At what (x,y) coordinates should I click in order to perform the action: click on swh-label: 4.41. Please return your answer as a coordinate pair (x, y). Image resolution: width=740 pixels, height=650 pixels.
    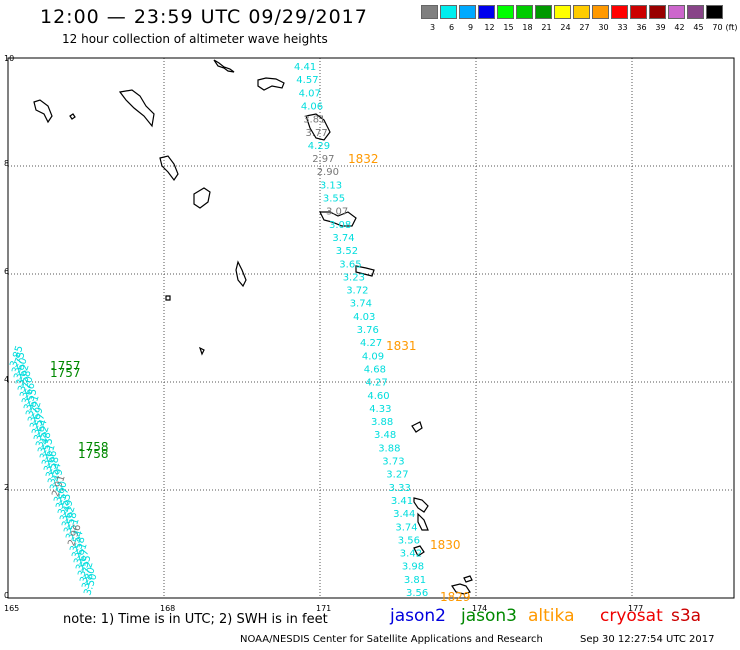
    Looking at the image, I should click on (305, 67).